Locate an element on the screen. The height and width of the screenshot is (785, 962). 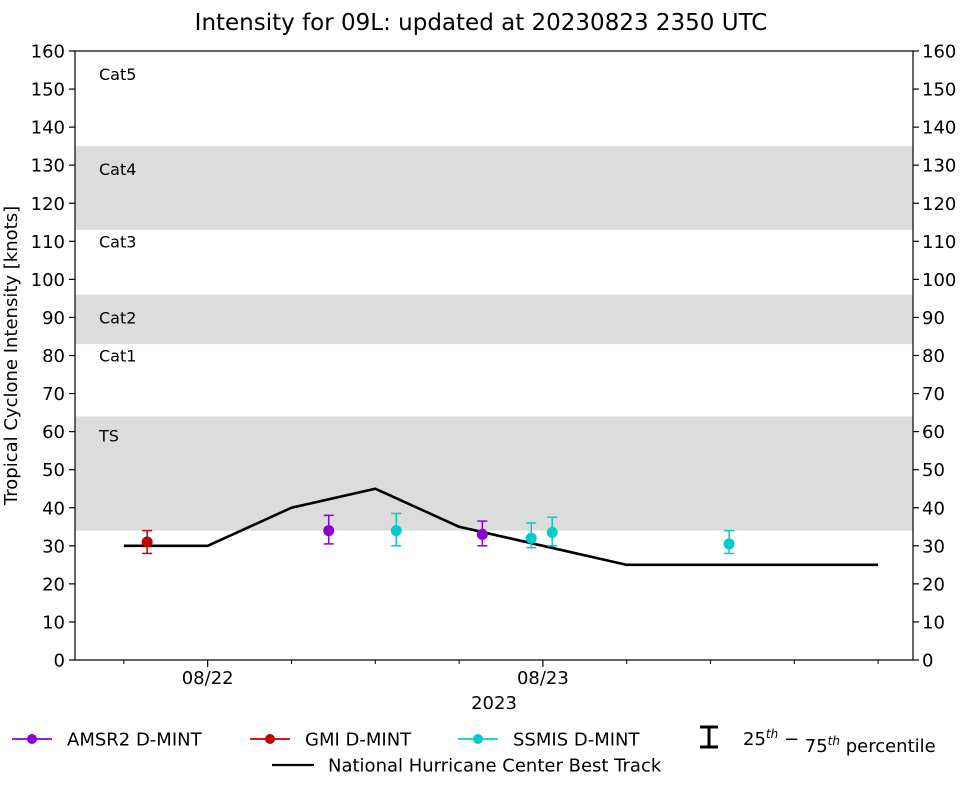
legend-ssmis-d-mint: SSMIS D-MINT is located at coordinates (549, 740).